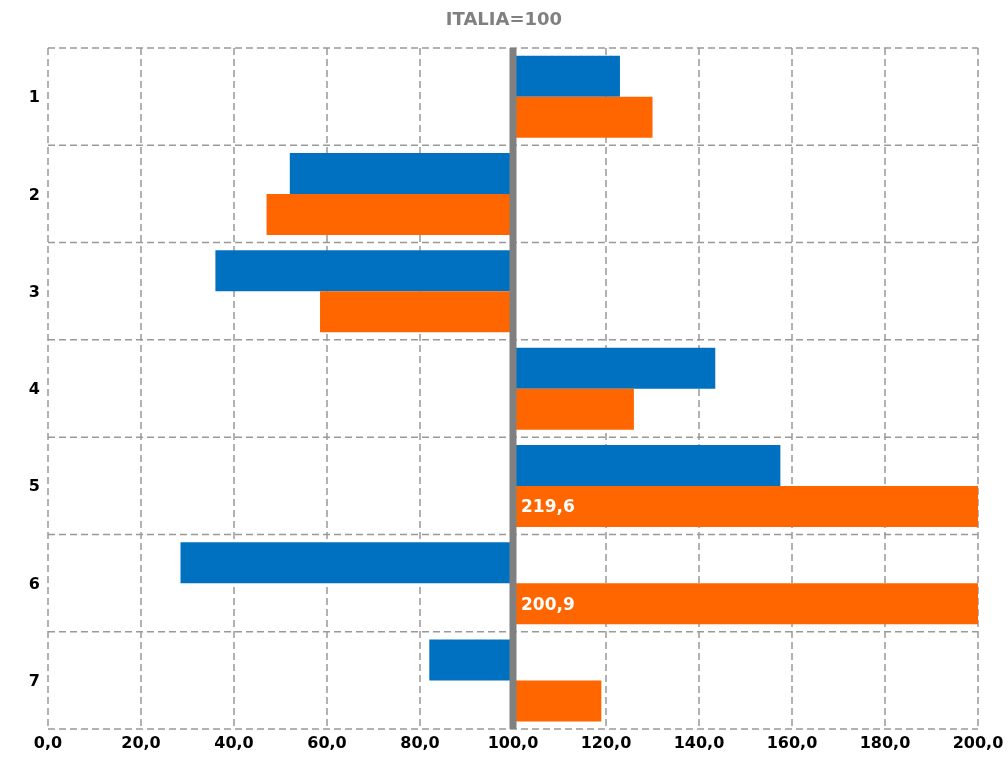 The height and width of the screenshot is (769, 1008). I want to click on x-tick-label: 120,0, so click(606, 743).